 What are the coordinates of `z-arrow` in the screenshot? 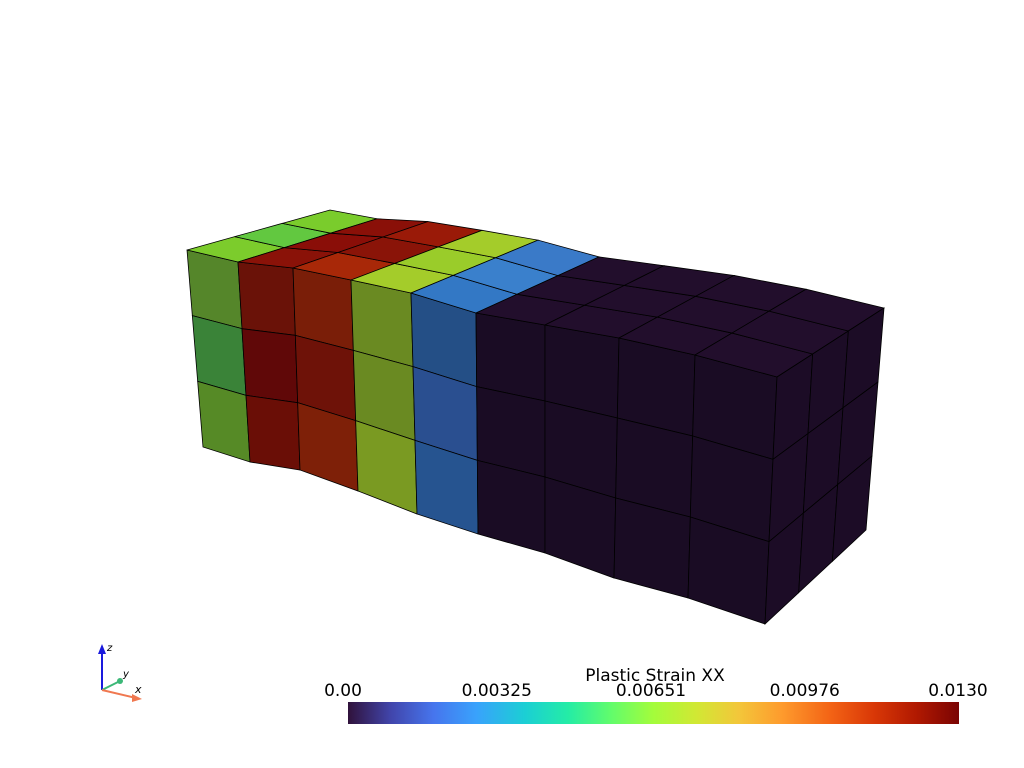 It's located at (102, 649).